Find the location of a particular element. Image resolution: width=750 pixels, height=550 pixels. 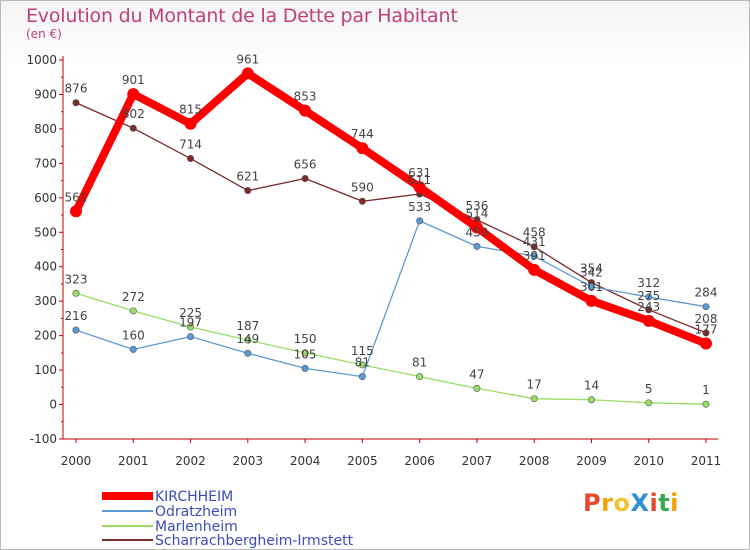

proxiti-logo: ProXiti is located at coordinates (631, 503).